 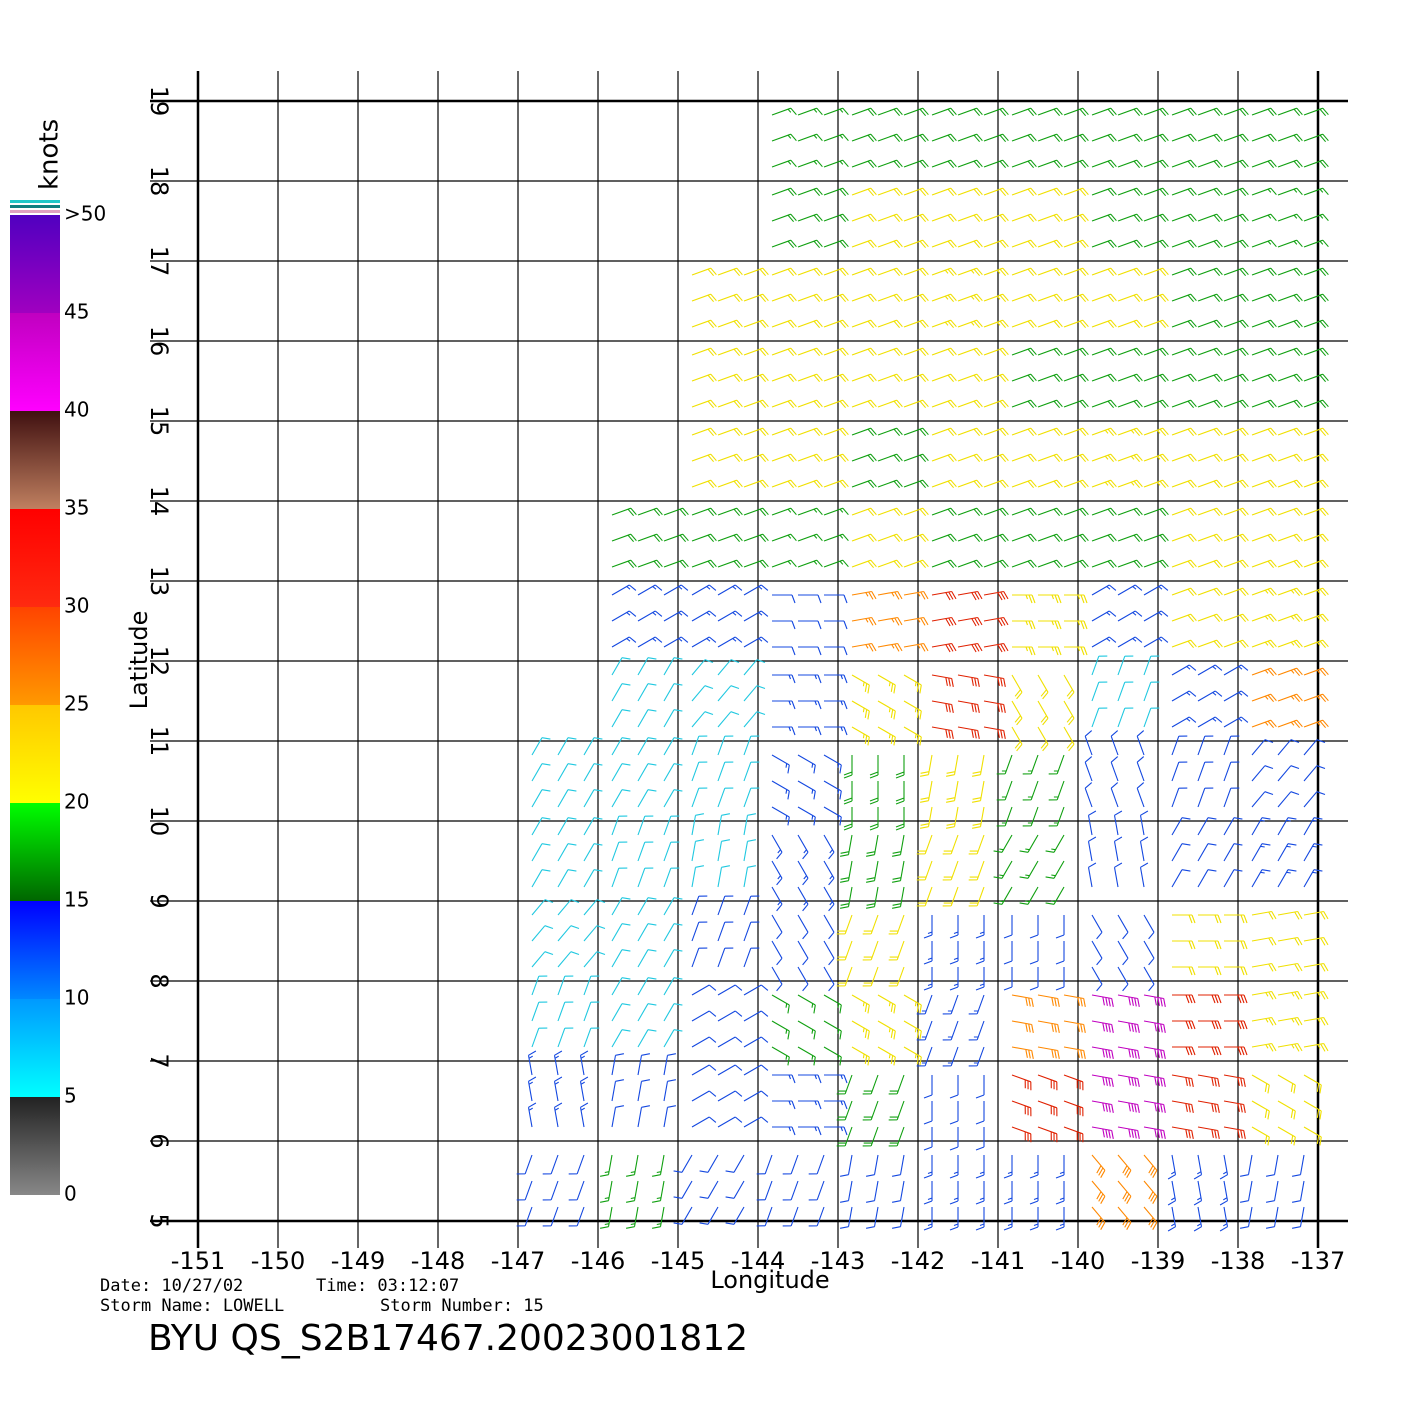 I want to click on x-tick-label: -148, so click(x=438, y=1261).